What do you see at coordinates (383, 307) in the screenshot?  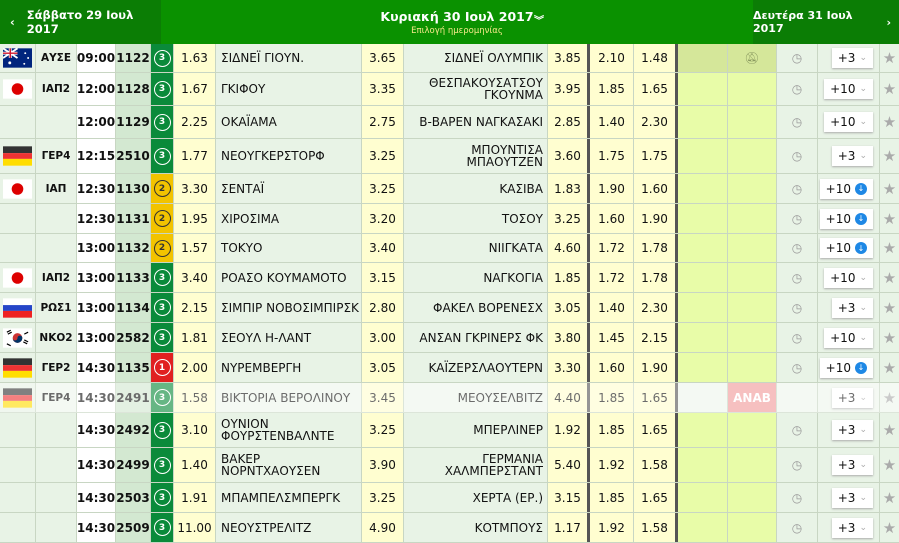 I see `odd-x: 2.80` at bounding box center [383, 307].